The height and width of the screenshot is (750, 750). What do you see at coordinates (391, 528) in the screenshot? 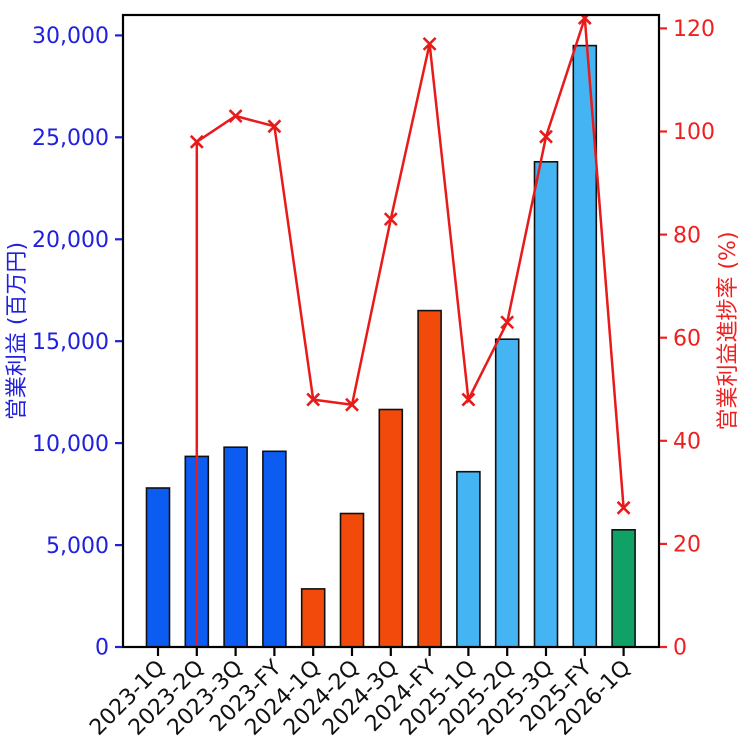
I see `bar-2024-3Q` at bounding box center [391, 528].